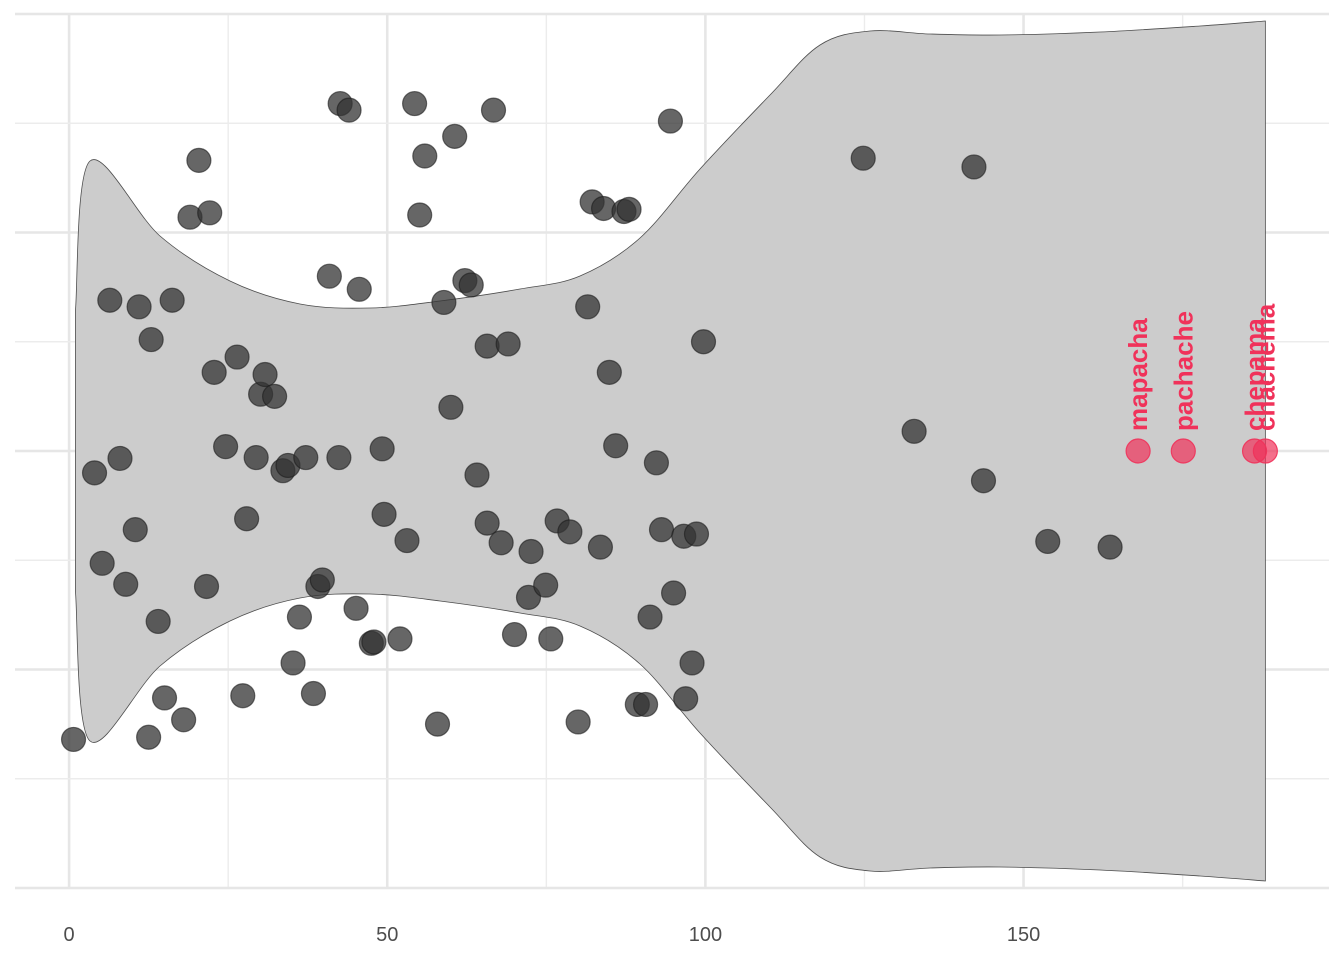 The height and width of the screenshot is (960, 1344). I want to click on x-axis-tick-labels: 0 50 100 150, so click(552, 935).